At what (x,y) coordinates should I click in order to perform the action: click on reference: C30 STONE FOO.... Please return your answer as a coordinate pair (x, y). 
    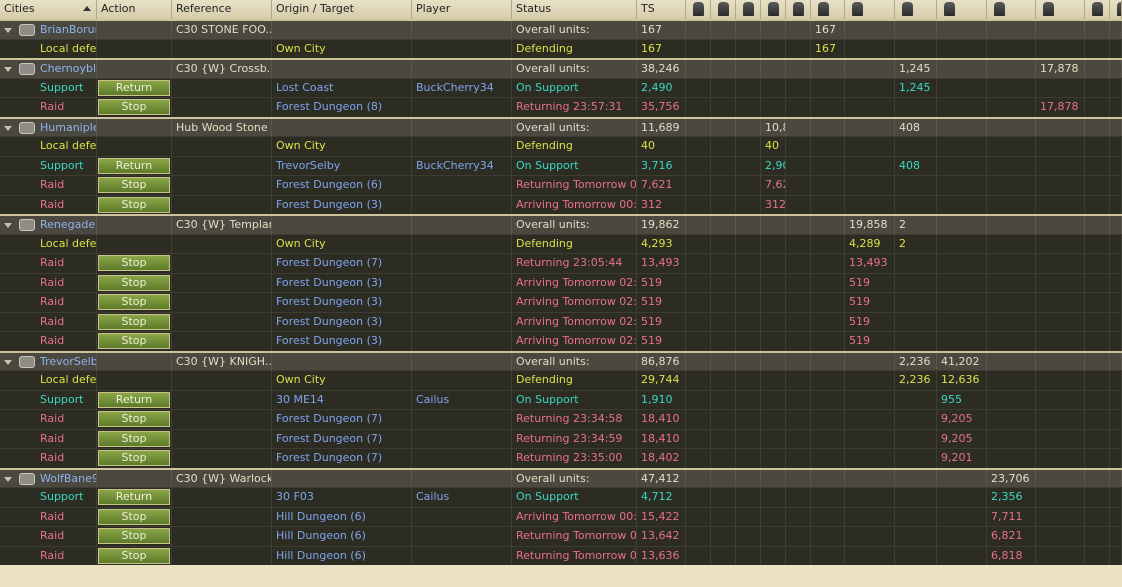
    Looking at the image, I should click on (222, 30).